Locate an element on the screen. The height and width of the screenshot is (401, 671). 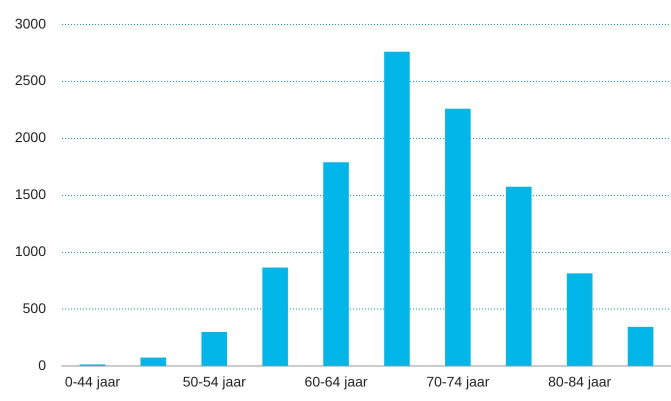
x-tick-label: 70-74 jaar is located at coordinates (458, 381).